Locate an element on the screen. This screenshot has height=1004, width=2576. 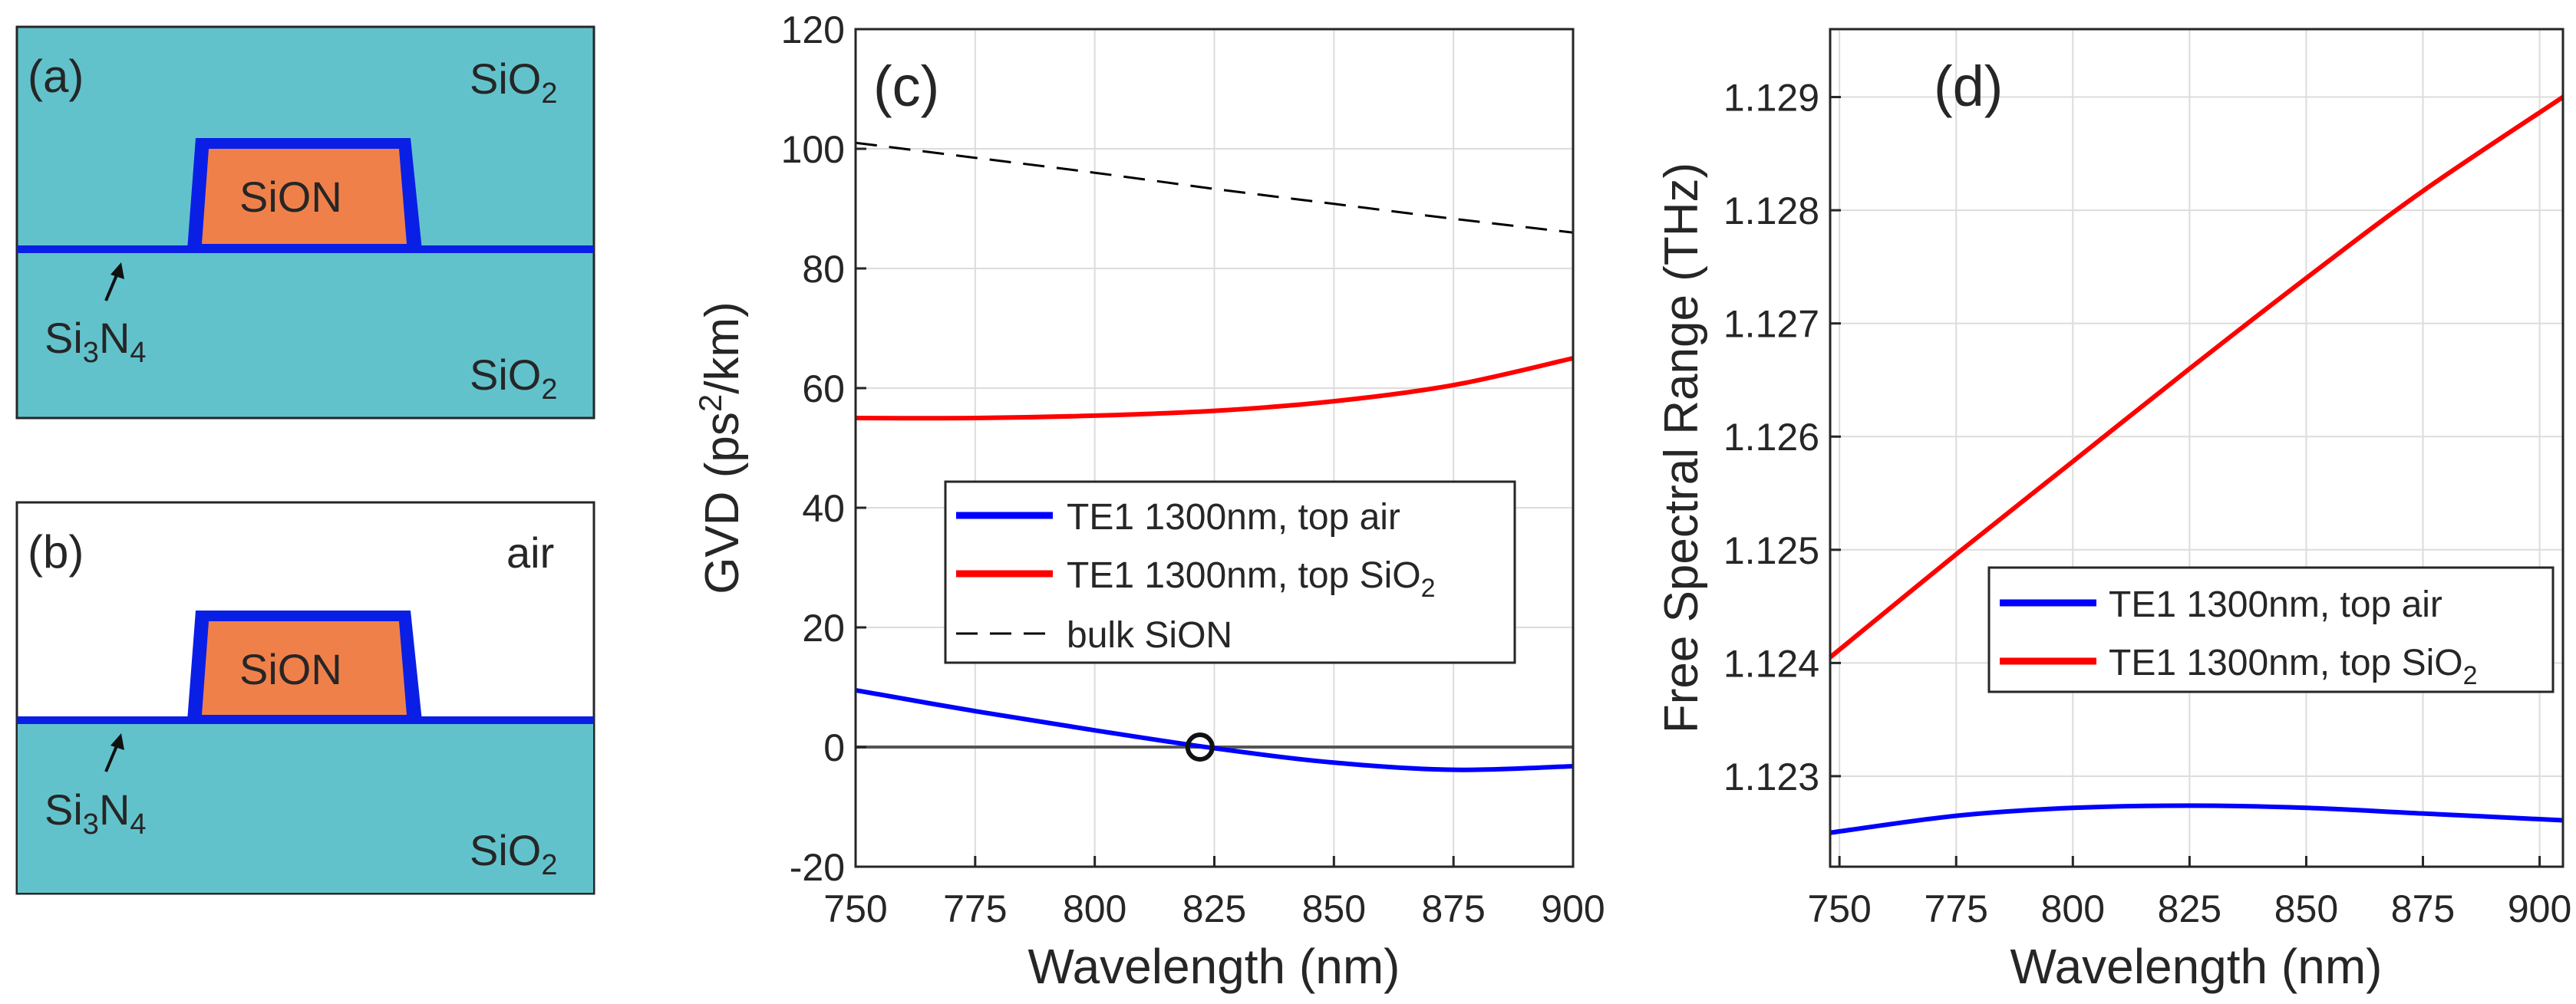
fsr-x-tick-label: 875 is located at coordinates (2423, 908).